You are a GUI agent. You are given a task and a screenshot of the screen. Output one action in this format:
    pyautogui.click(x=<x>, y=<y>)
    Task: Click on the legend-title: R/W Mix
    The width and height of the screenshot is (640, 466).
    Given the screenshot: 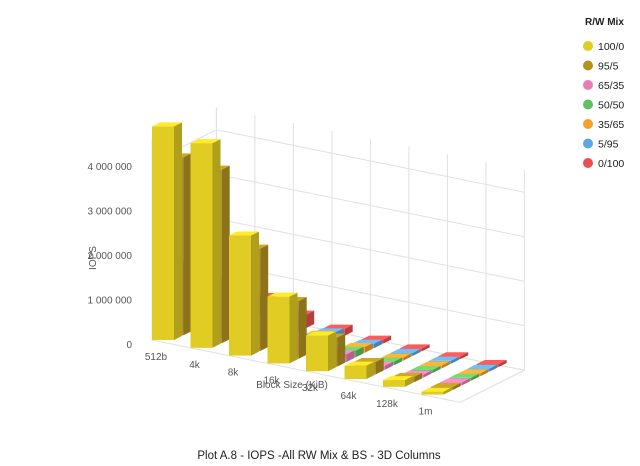 What is the action you would take?
    pyautogui.click(x=604, y=22)
    